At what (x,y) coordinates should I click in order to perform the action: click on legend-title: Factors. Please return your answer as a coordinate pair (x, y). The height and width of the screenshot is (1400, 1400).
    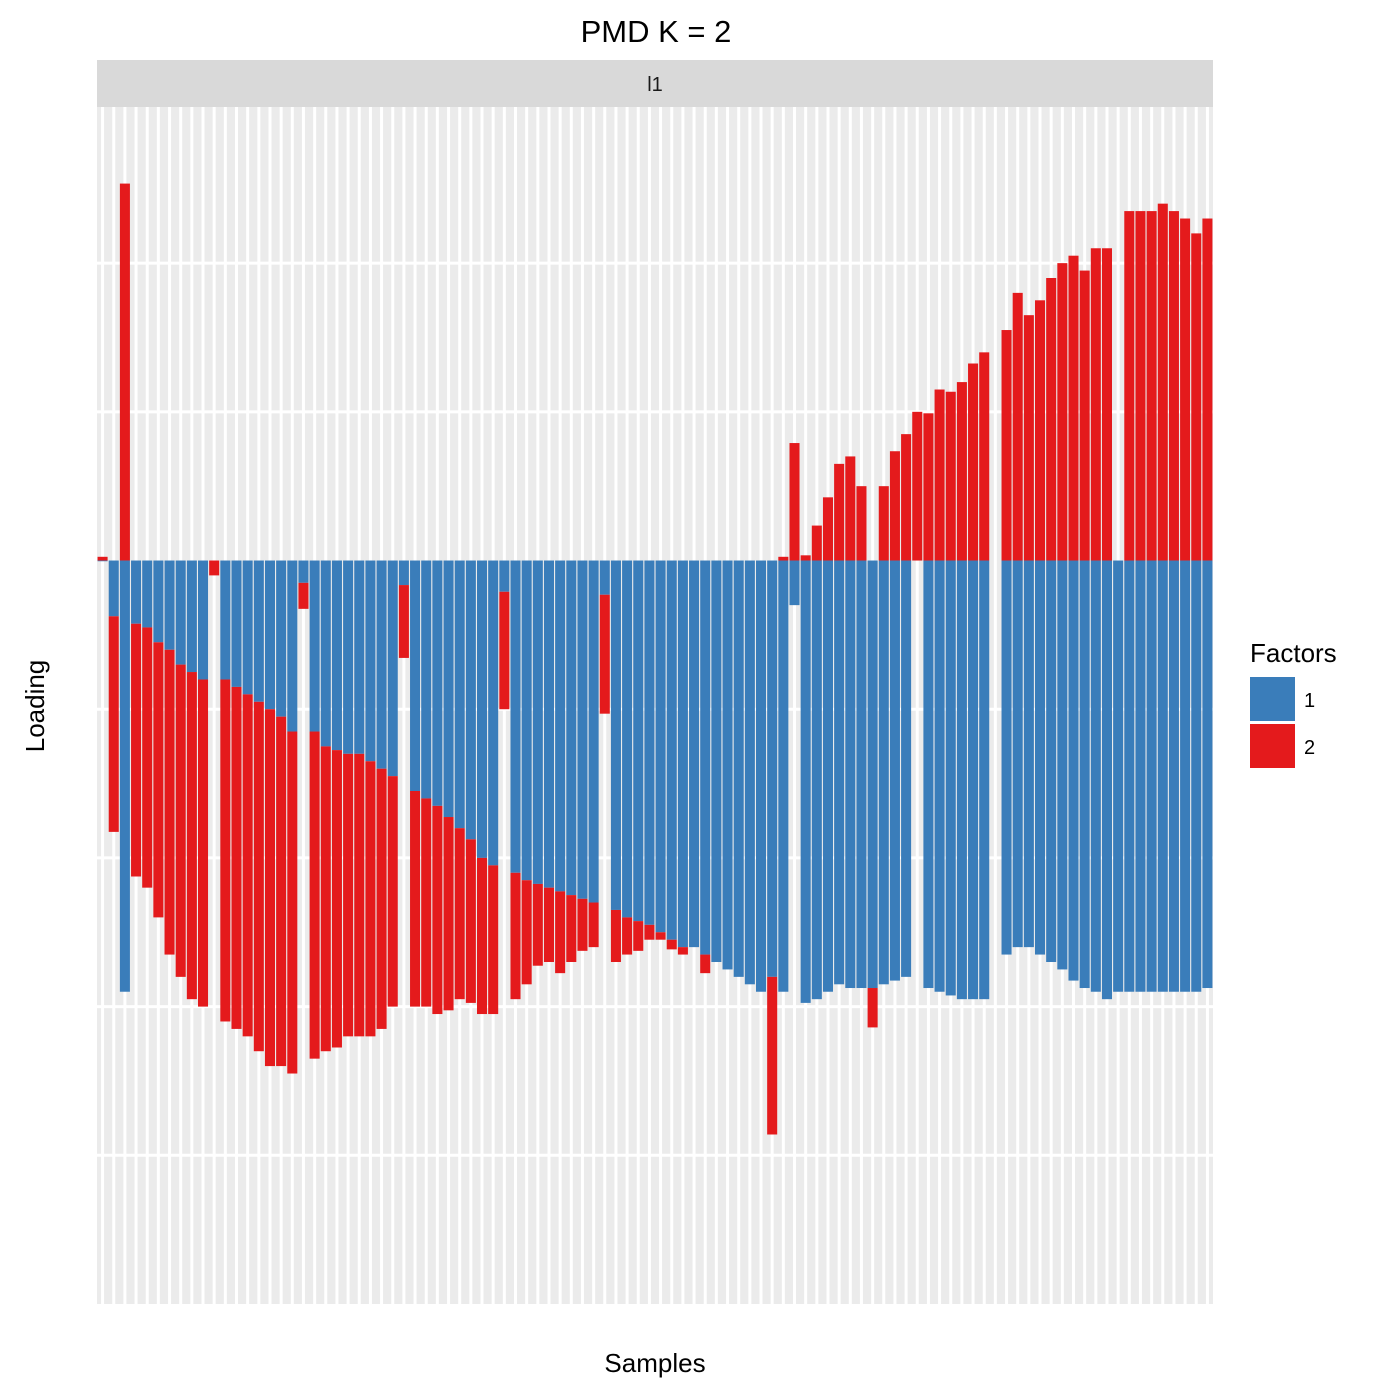
    Looking at the image, I should click on (1293, 653).